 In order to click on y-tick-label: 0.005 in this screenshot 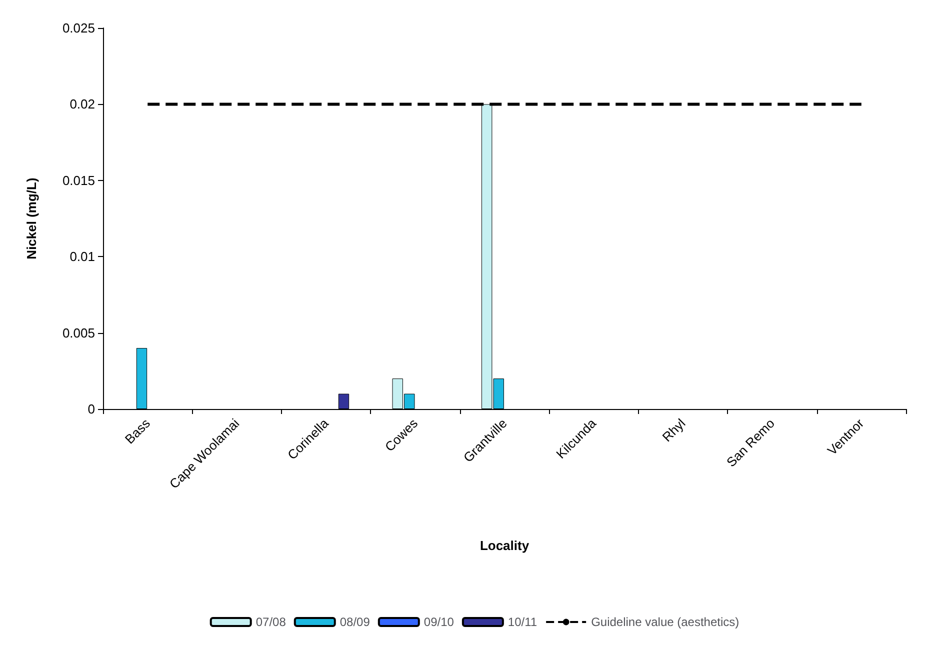, I will do `click(78, 332)`.